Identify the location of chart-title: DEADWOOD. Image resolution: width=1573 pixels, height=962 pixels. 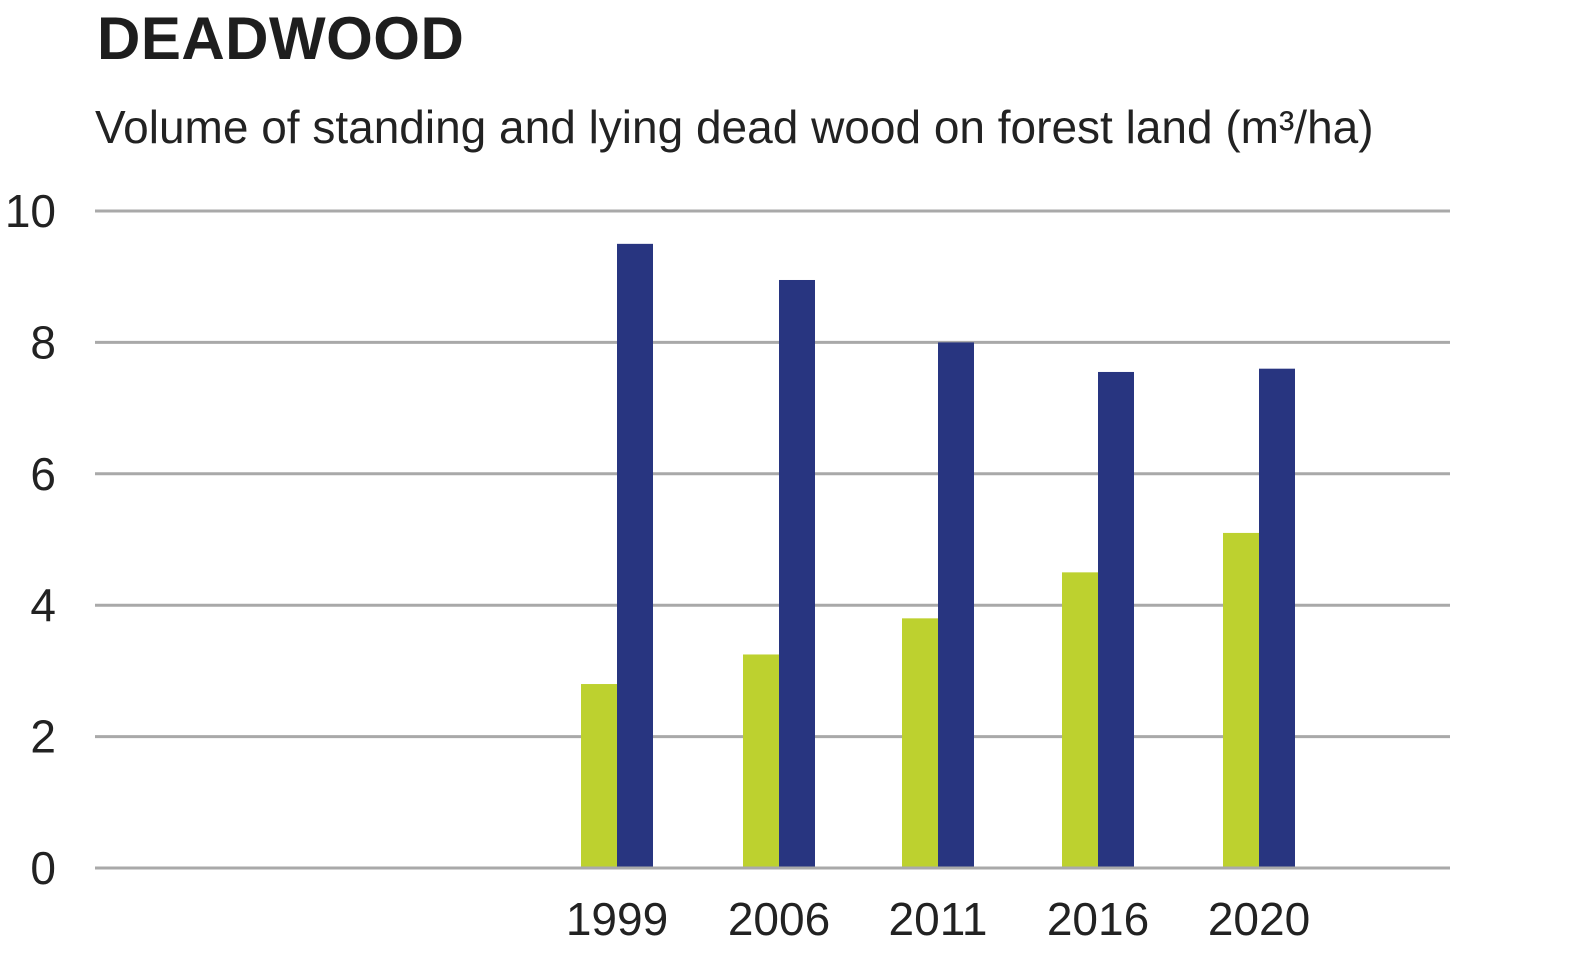
(281, 38).